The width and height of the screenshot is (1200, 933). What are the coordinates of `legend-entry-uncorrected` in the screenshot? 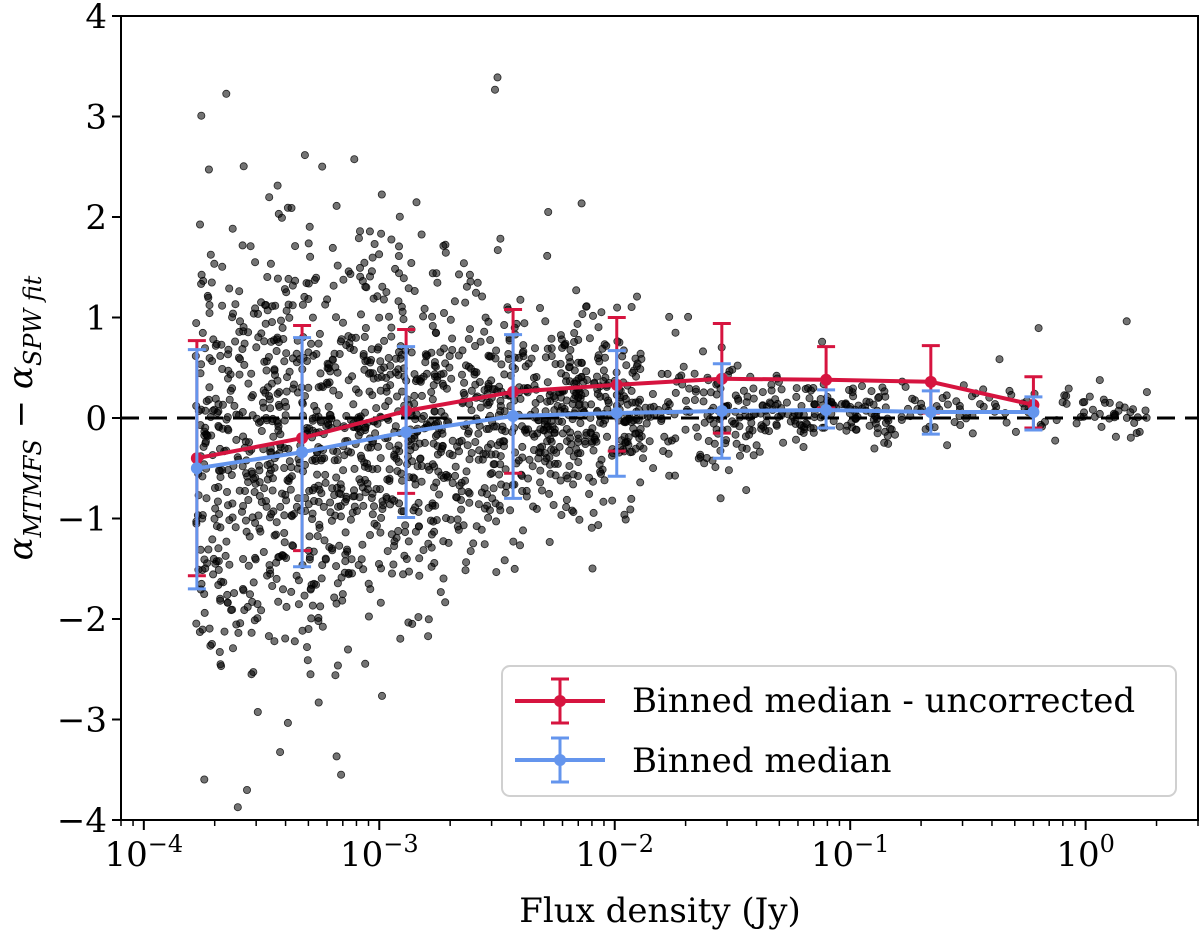 It's located at (560, 701).